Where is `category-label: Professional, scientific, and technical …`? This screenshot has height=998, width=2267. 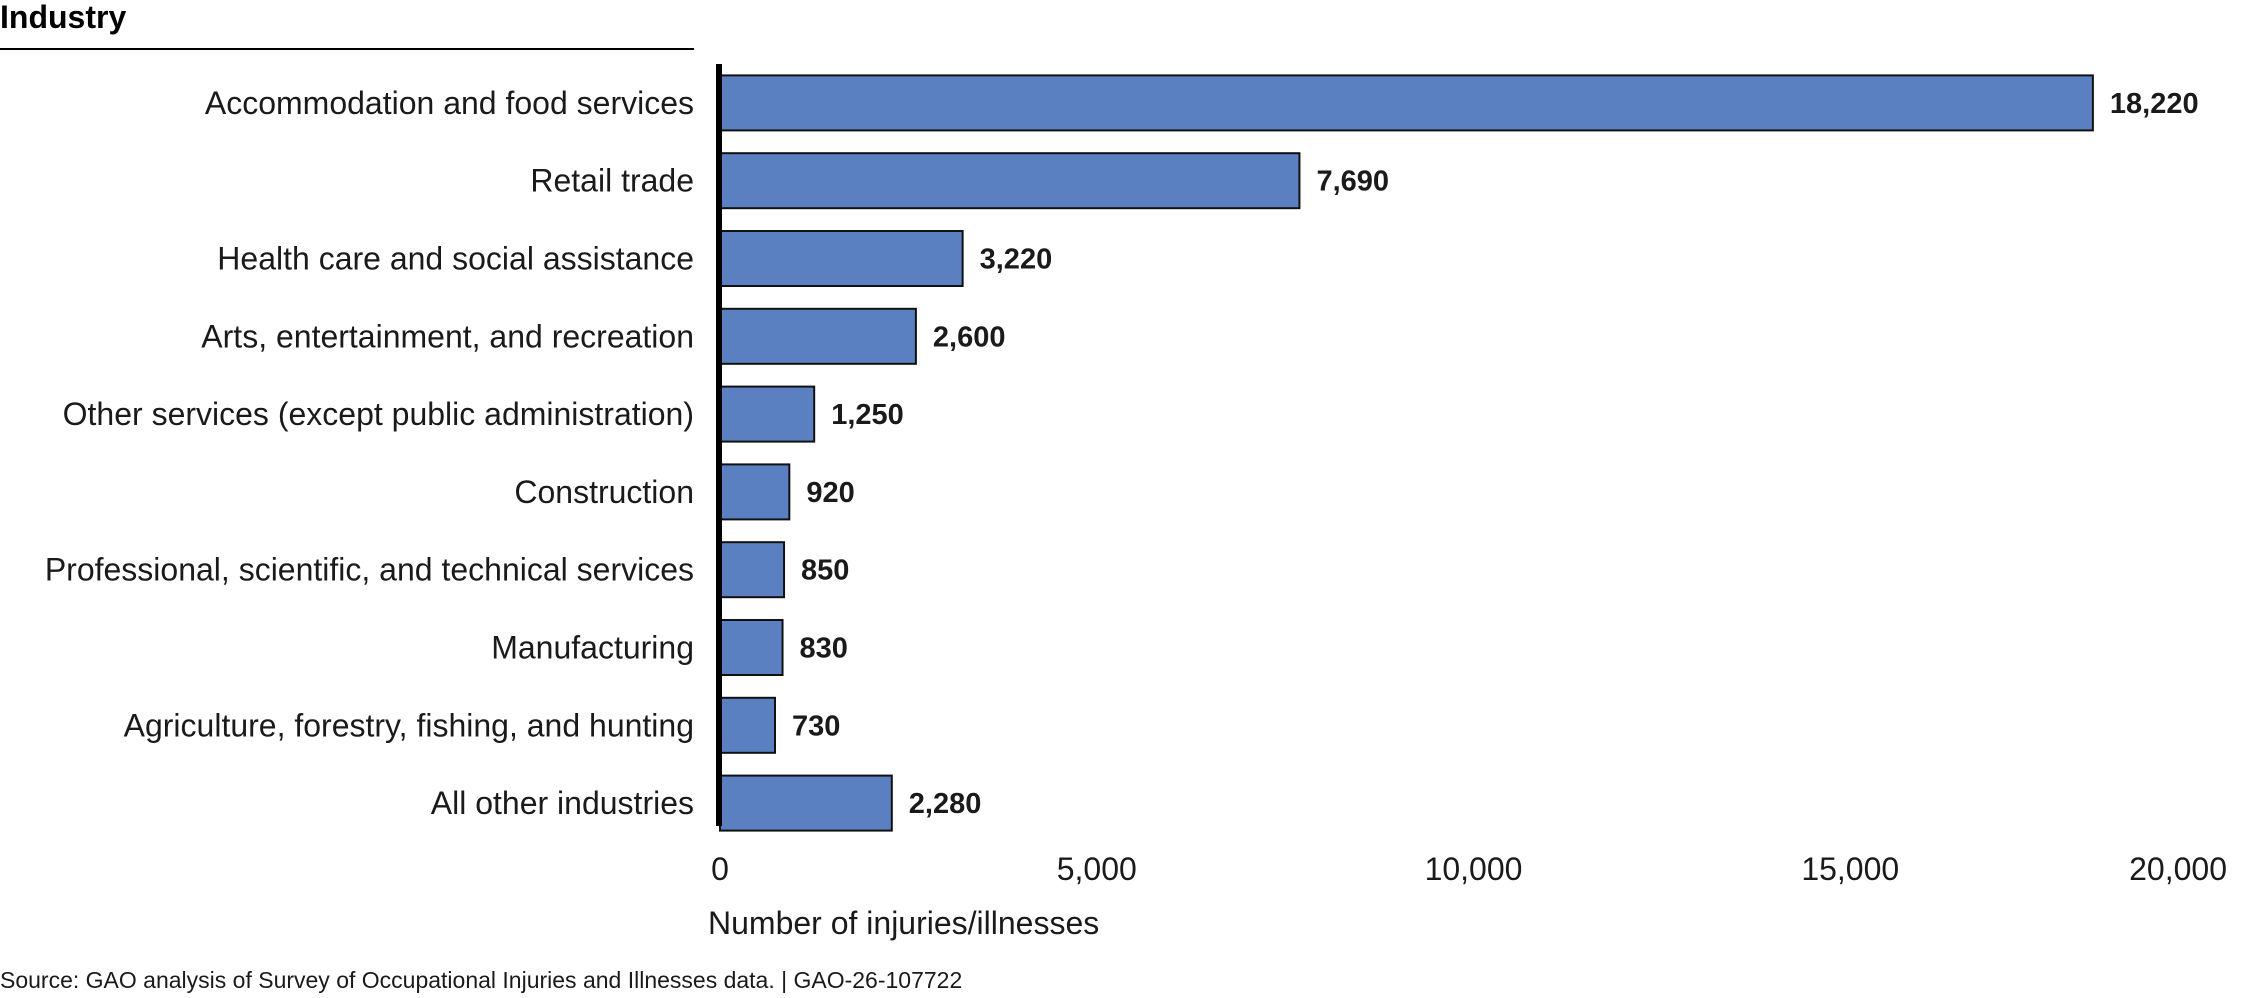 category-label: Professional, scientific, and technical … is located at coordinates (369, 570).